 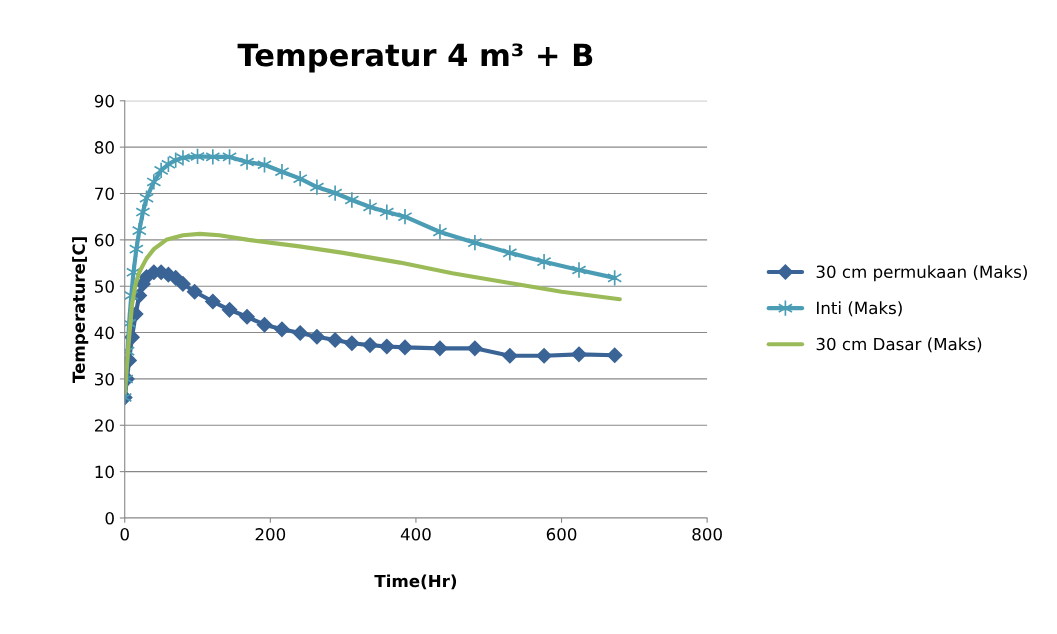 I want to click on x-tick-label: 400, so click(x=415, y=534).